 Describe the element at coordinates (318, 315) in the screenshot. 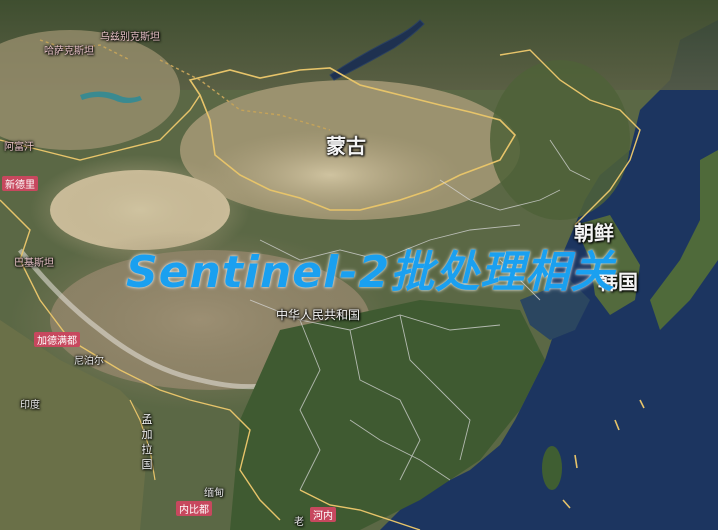

I see `label-china: 中华人民共和国` at that location.